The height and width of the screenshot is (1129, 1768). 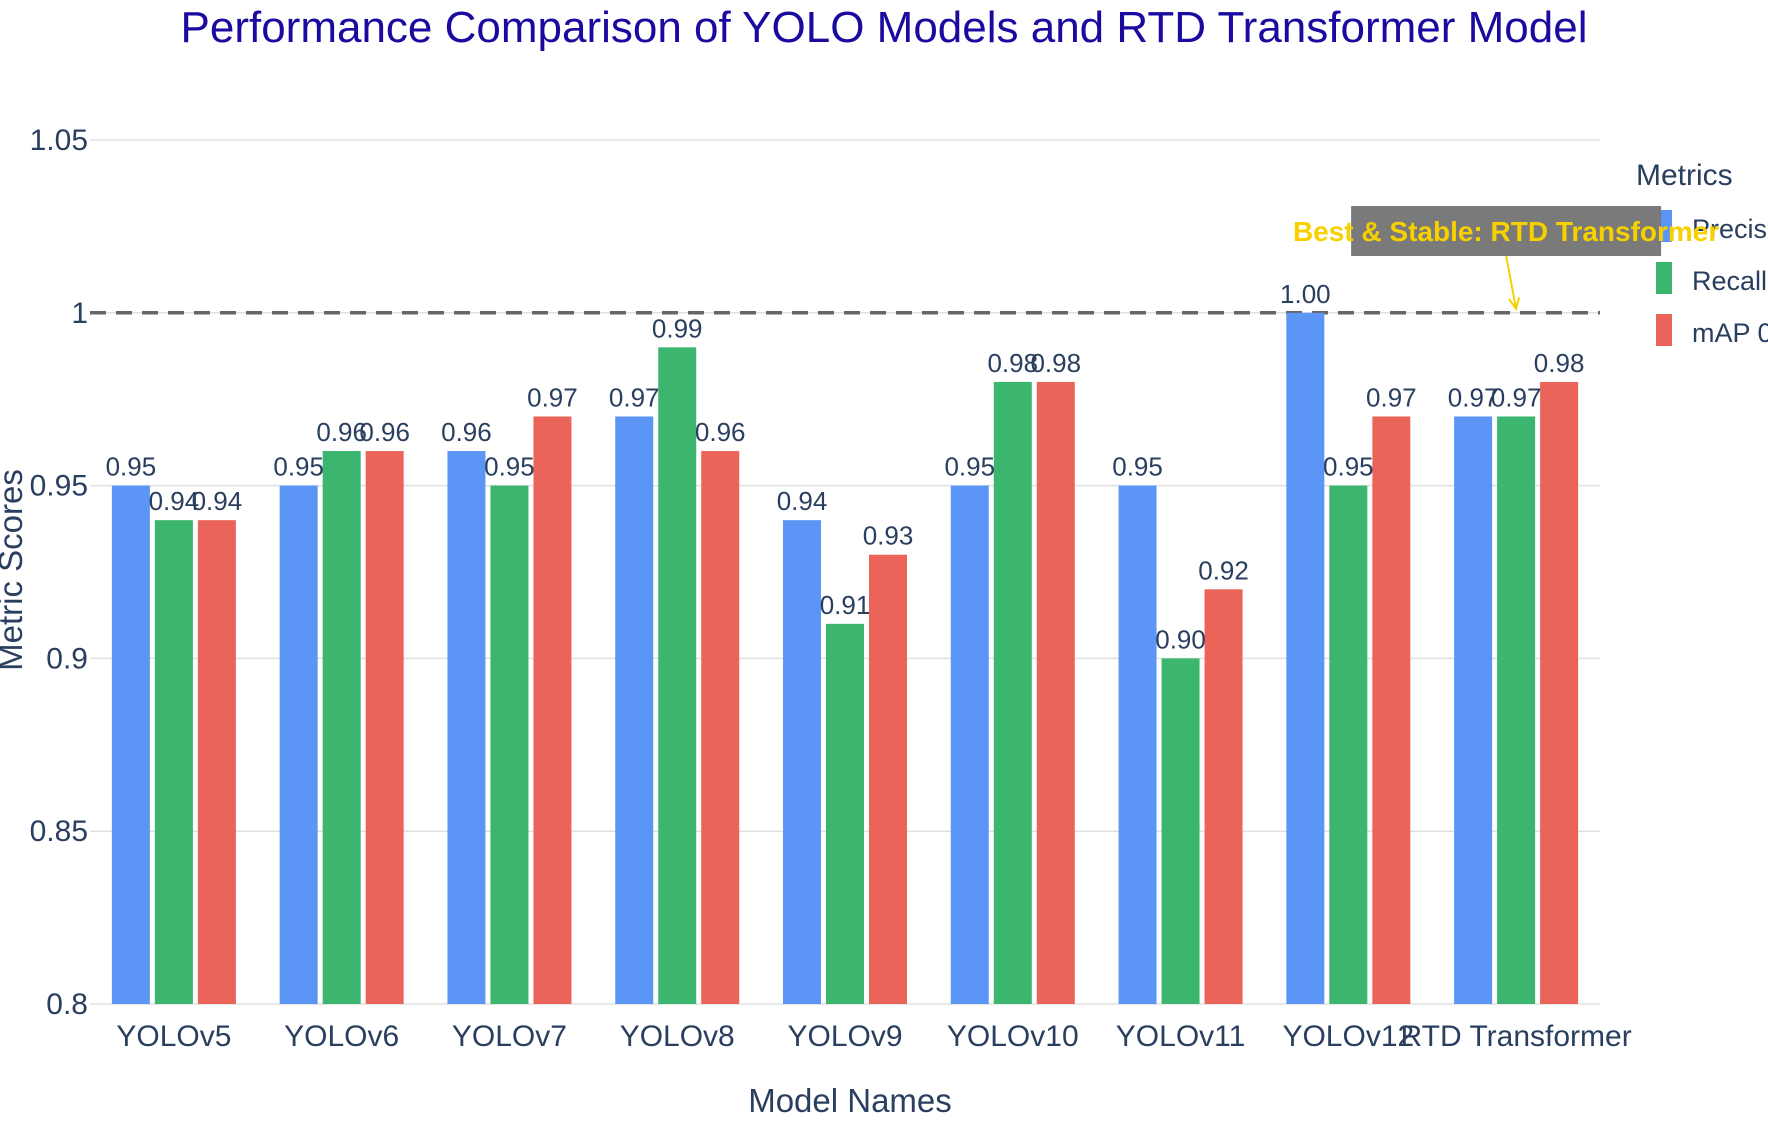 What do you see at coordinates (1664, 278) in the screenshot?
I see `legend-swatch-recall` at bounding box center [1664, 278].